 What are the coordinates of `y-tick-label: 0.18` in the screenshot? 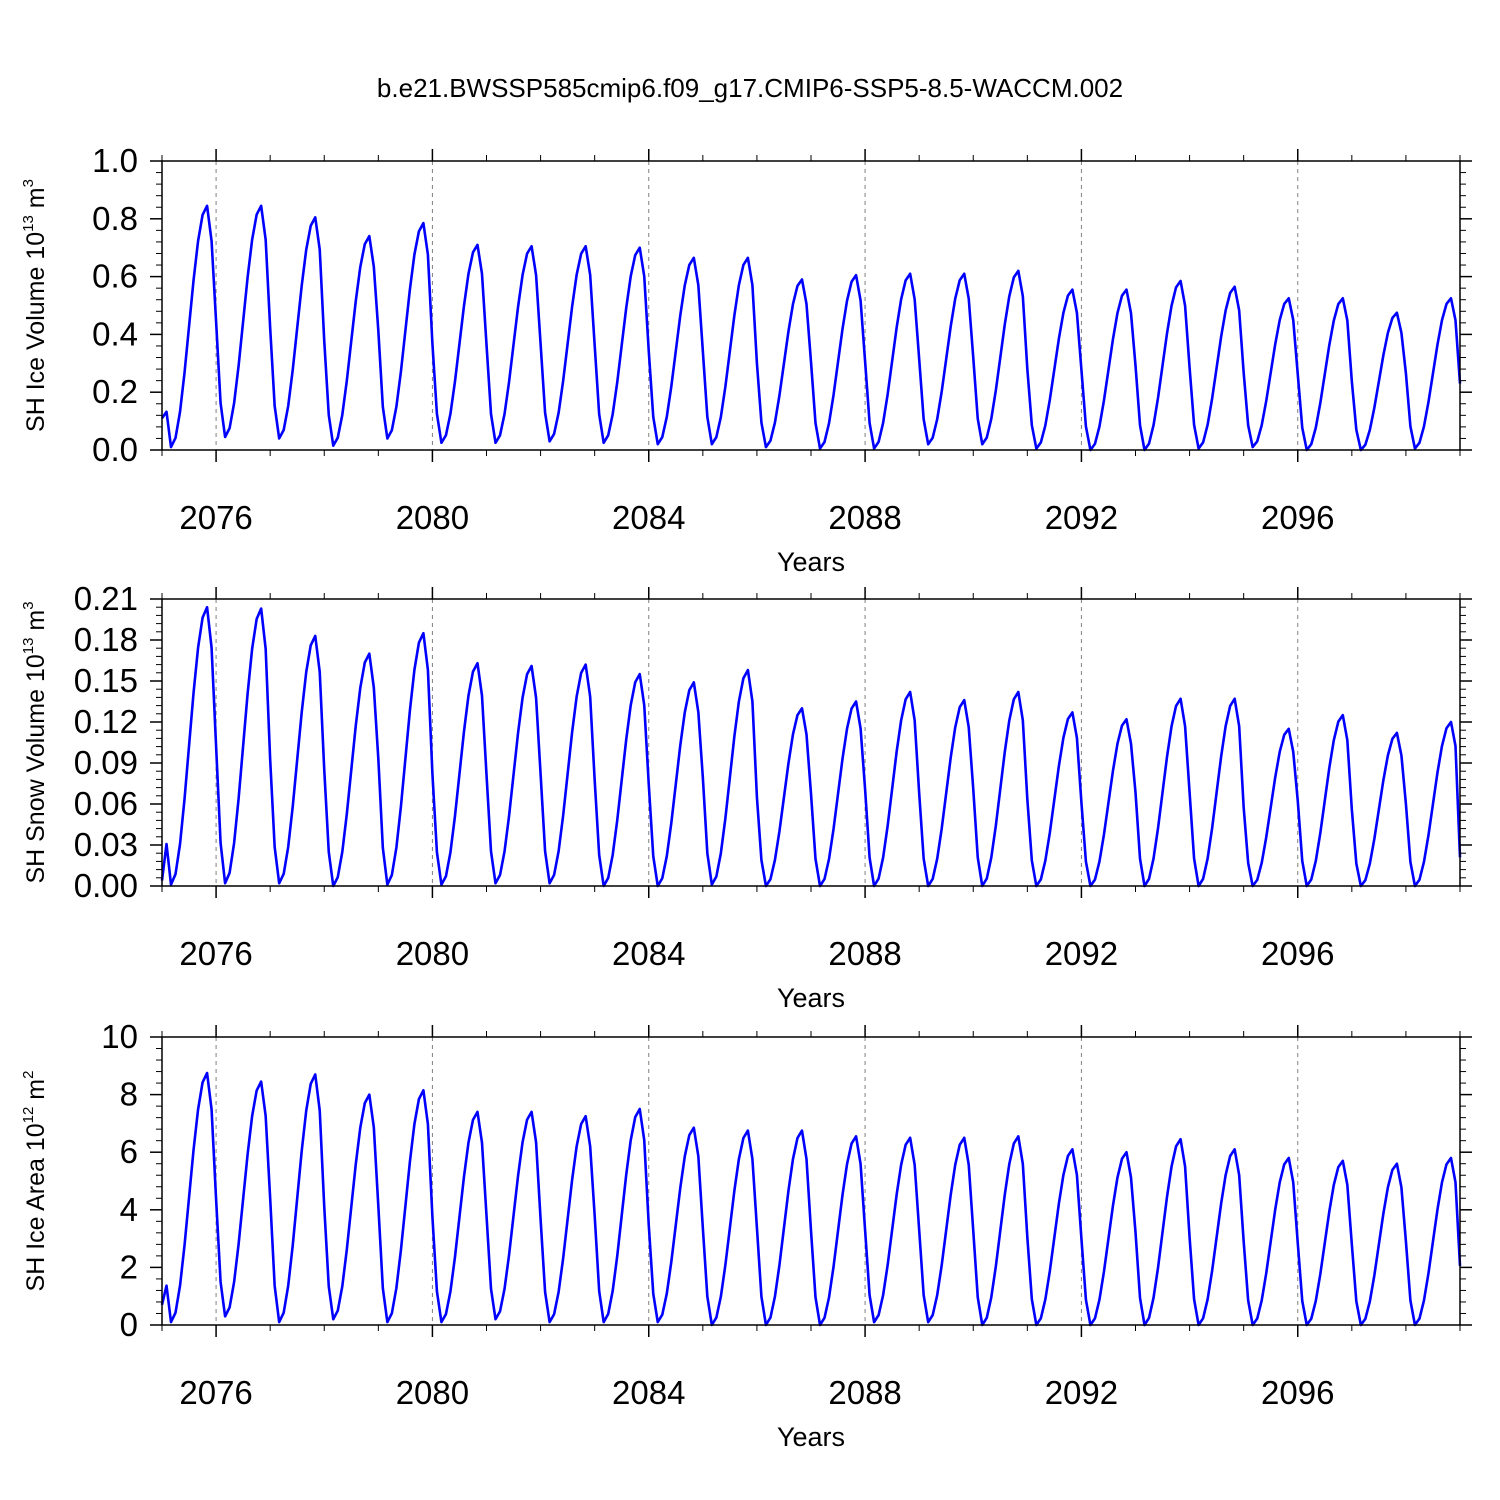 It's located at (106, 639).